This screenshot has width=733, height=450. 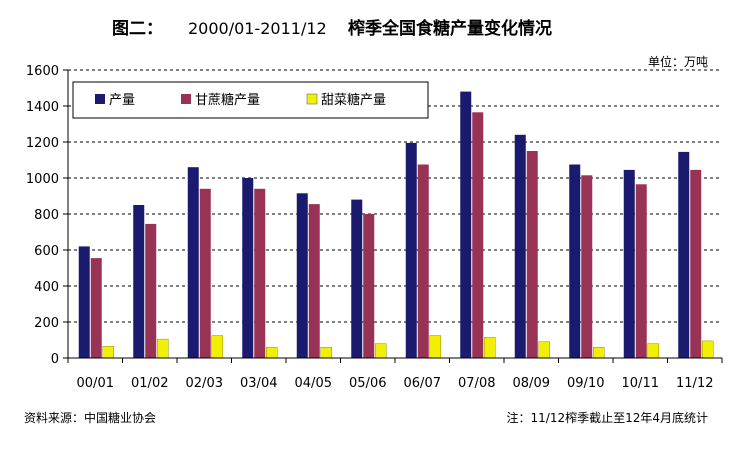 What do you see at coordinates (46, 287) in the screenshot?
I see `y-tick-label: 400` at bounding box center [46, 287].